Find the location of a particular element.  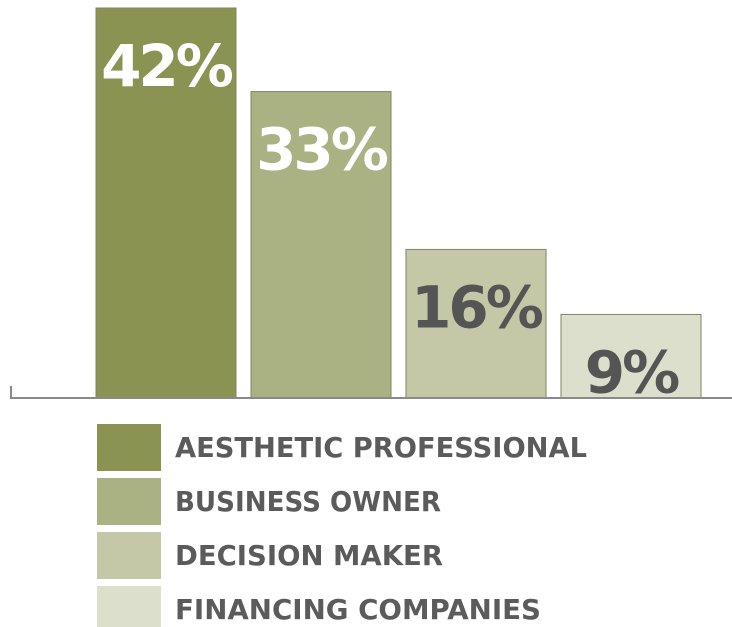

legend-label-4: FINANCING COMPANIES is located at coordinates (358, 609).